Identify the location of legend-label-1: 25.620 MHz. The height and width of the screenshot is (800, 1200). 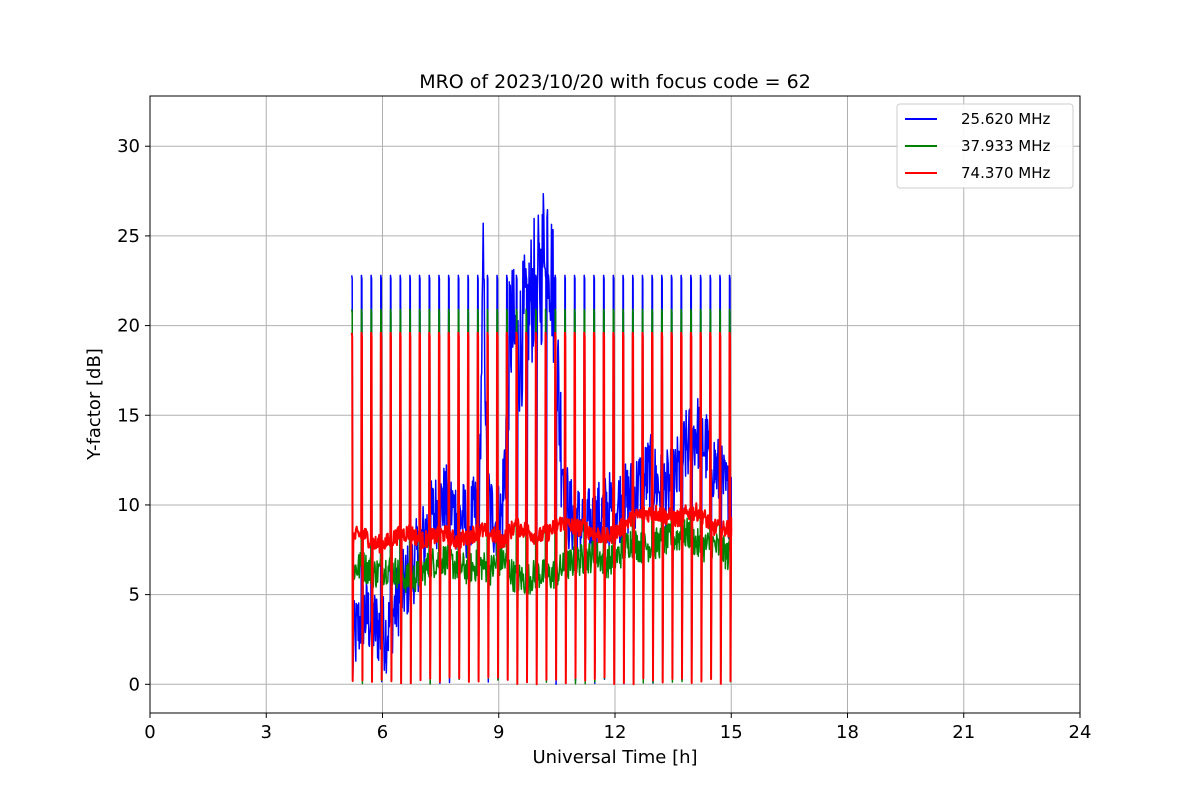
(1005, 119).